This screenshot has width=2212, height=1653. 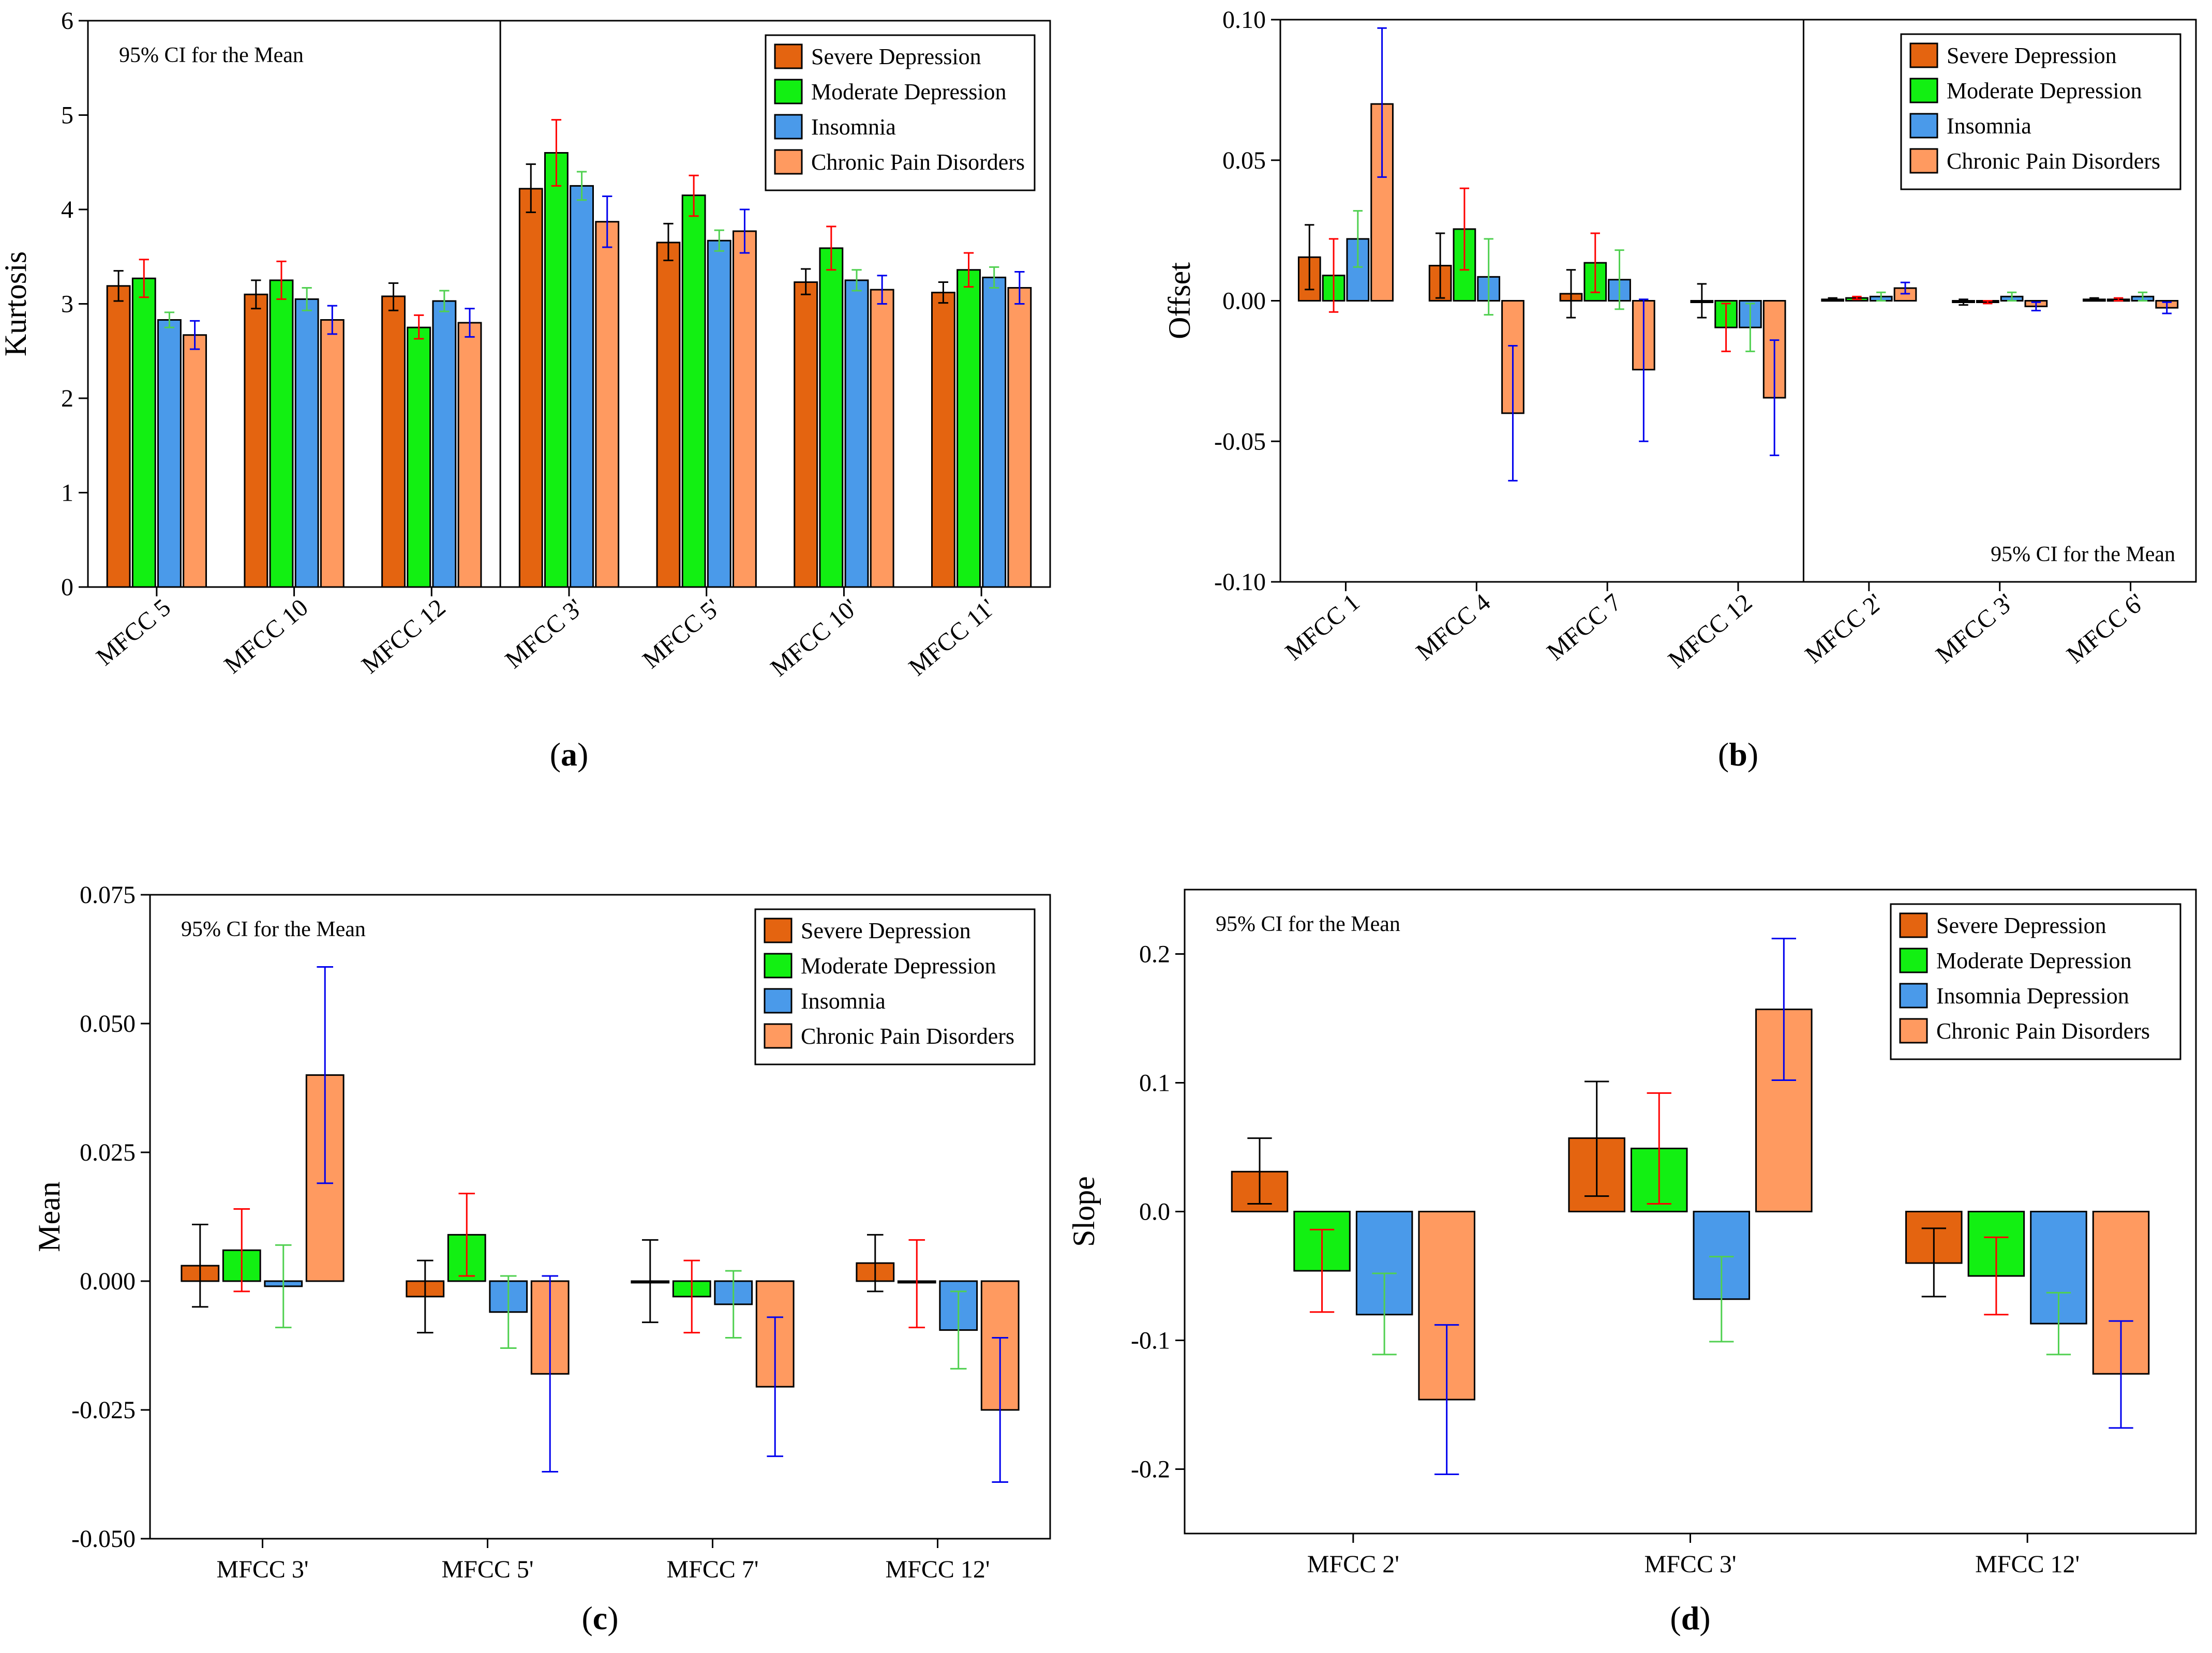 What do you see at coordinates (1154, 954) in the screenshot?
I see `y-tick-label: 0.2` at bounding box center [1154, 954].